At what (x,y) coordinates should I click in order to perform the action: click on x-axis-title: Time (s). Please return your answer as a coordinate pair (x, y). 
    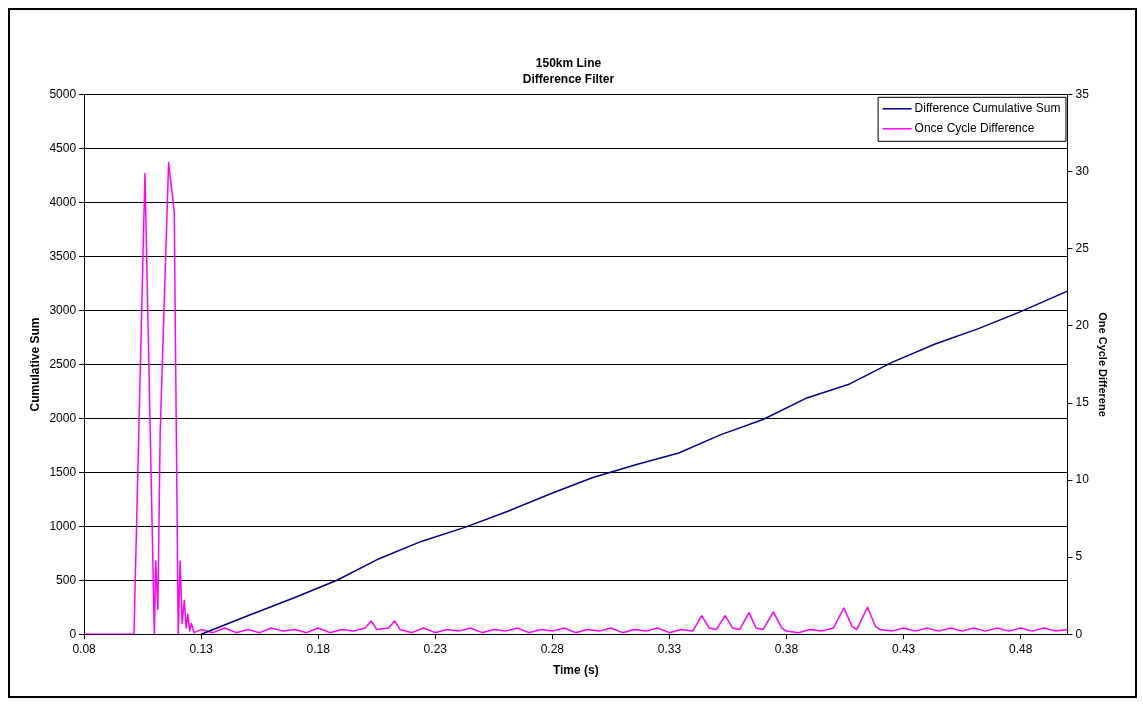
    Looking at the image, I should click on (575, 670).